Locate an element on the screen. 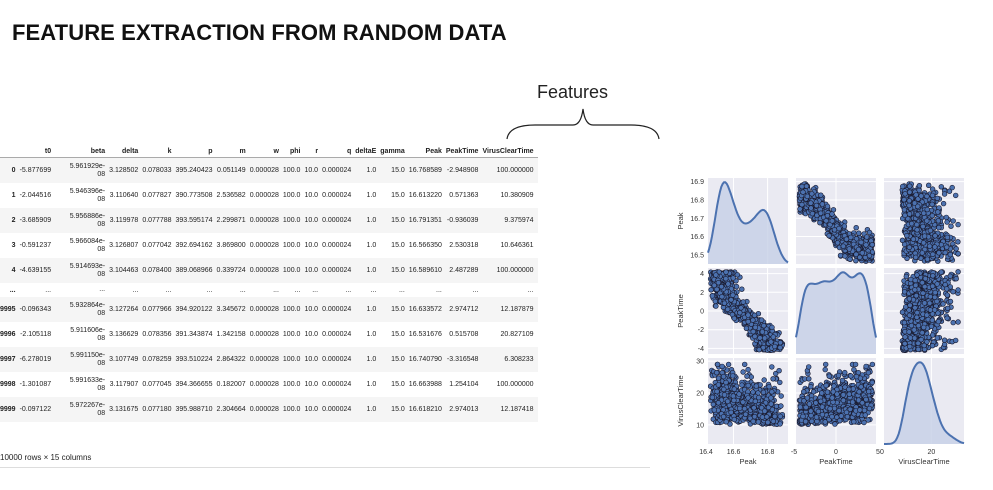 The width and height of the screenshot is (993, 490). table-cell: 12.187418 is located at coordinates (509, 409).